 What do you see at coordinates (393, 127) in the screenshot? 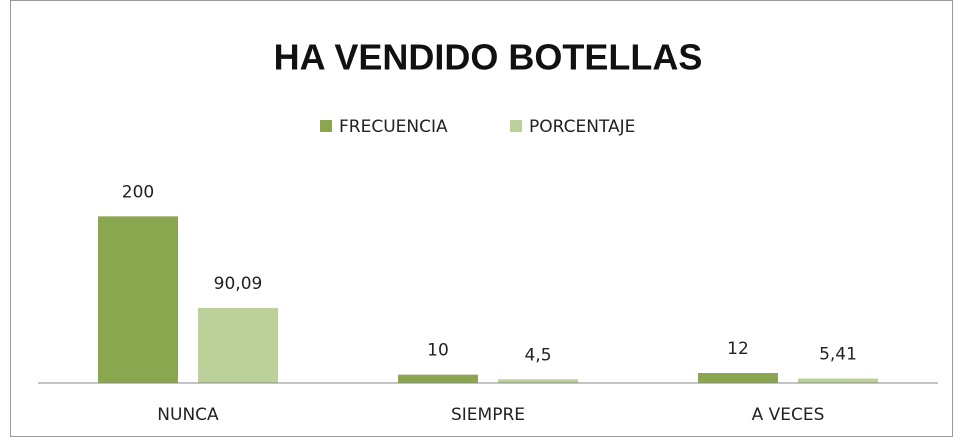
I see `legend-label: FRECUENCIA` at bounding box center [393, 127].